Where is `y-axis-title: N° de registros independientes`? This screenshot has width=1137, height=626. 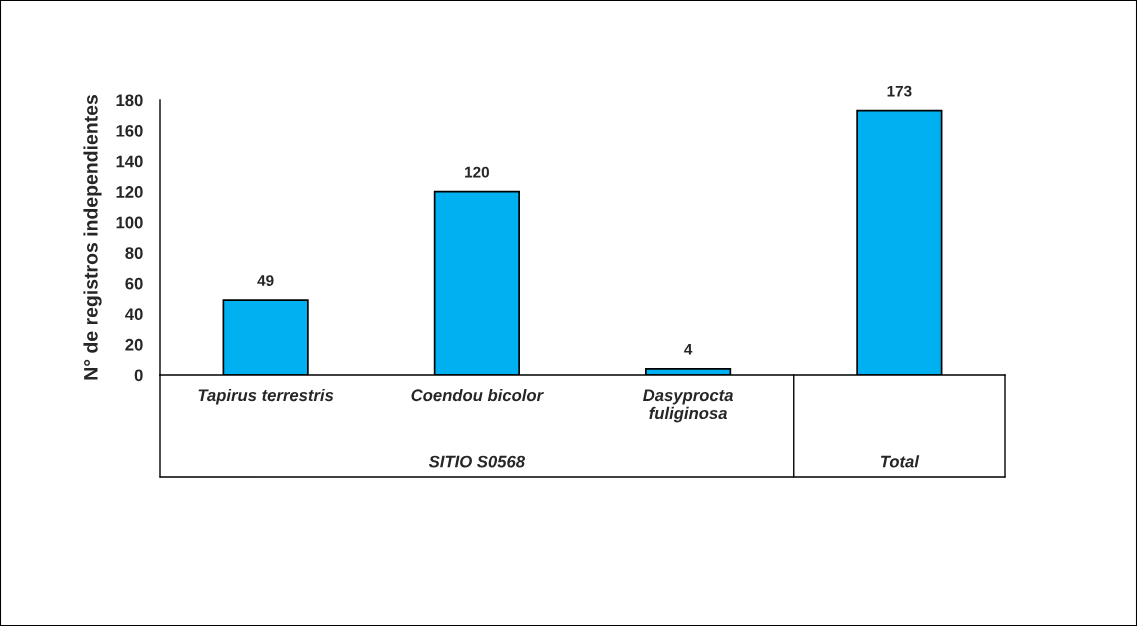 y-axis-title: N° de registros independientes is located at coordinates (92, 237).